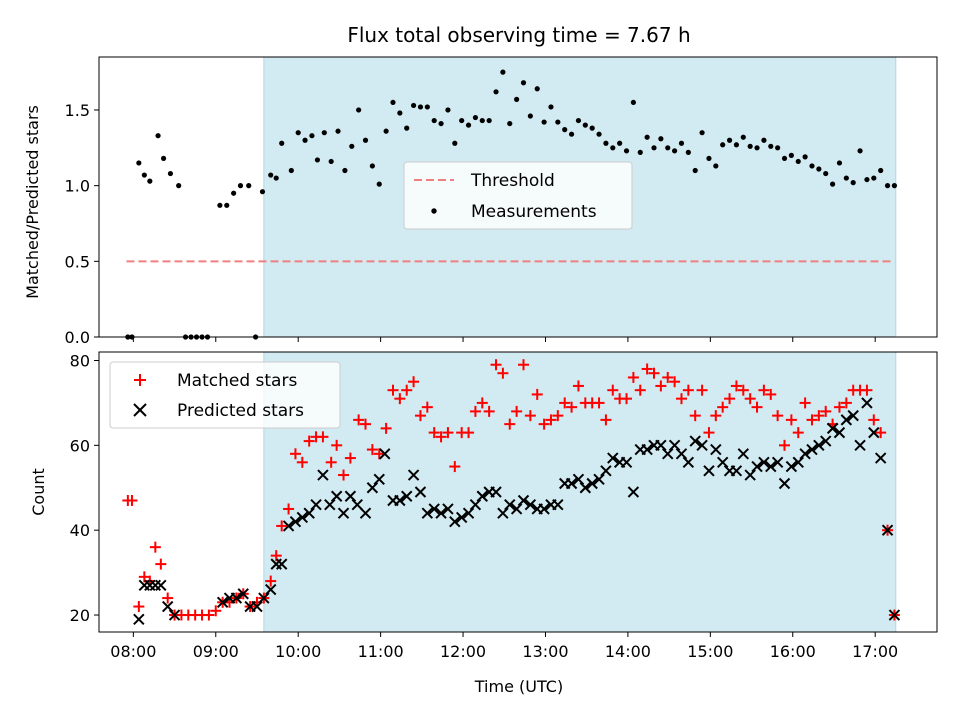  Describe the element at coordinates (518, 195) in the screenshot. I see `top-legend: Threshold Measurements` at that location.